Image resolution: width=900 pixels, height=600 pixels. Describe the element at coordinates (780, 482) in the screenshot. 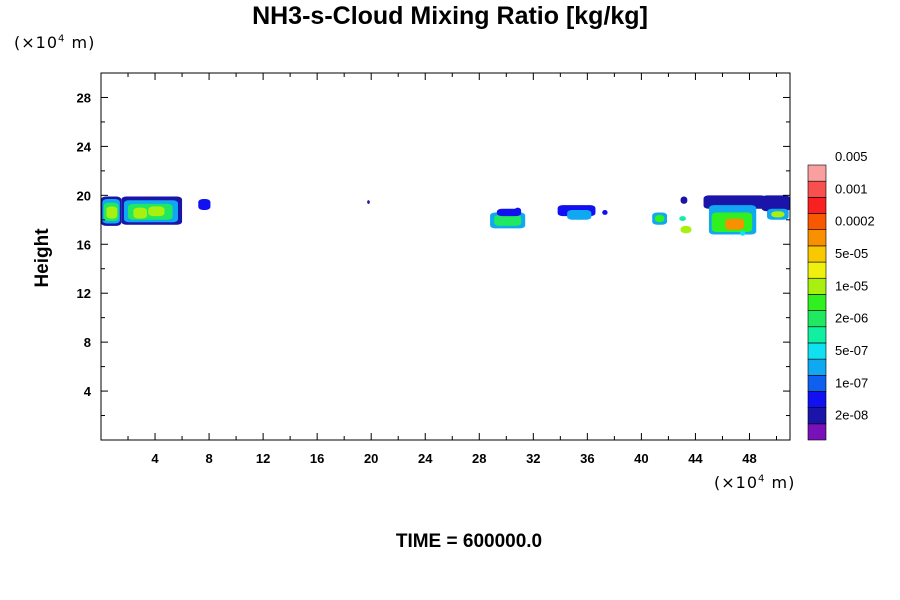

I see `x-unit-suffix: m)` at that location.